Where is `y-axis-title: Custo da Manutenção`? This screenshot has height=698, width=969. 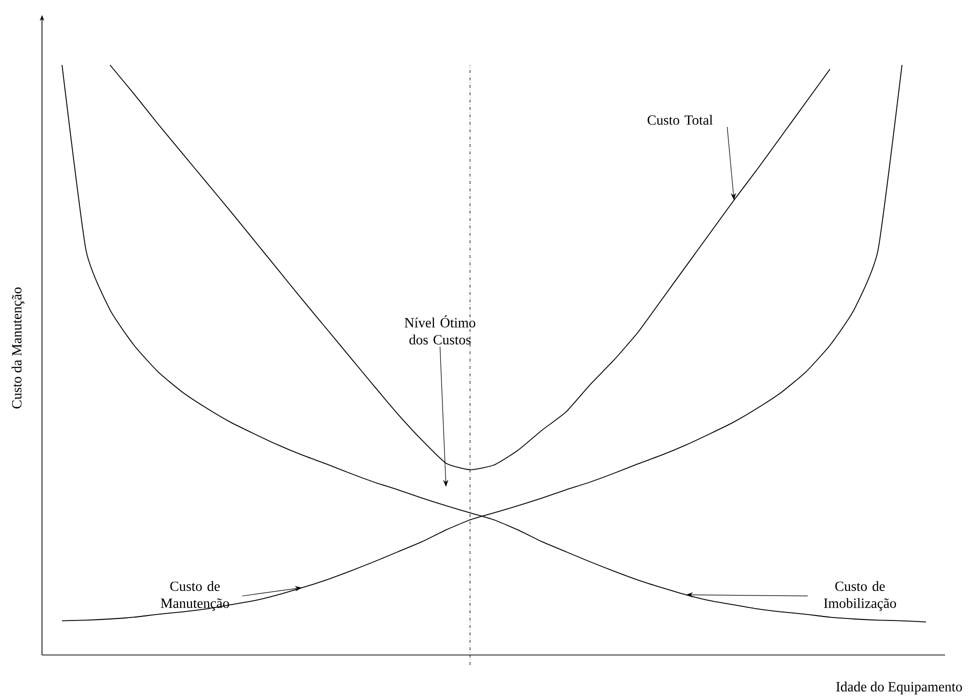
y-axis-title: Custo da Manutenção is located at coordinates (18, 347).